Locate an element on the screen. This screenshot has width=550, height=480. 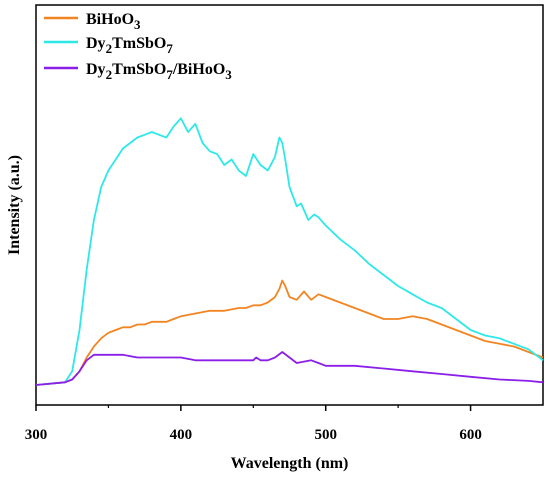
legend-label-2: Dy2TmSbO7 is located at coordinates (129, 45).